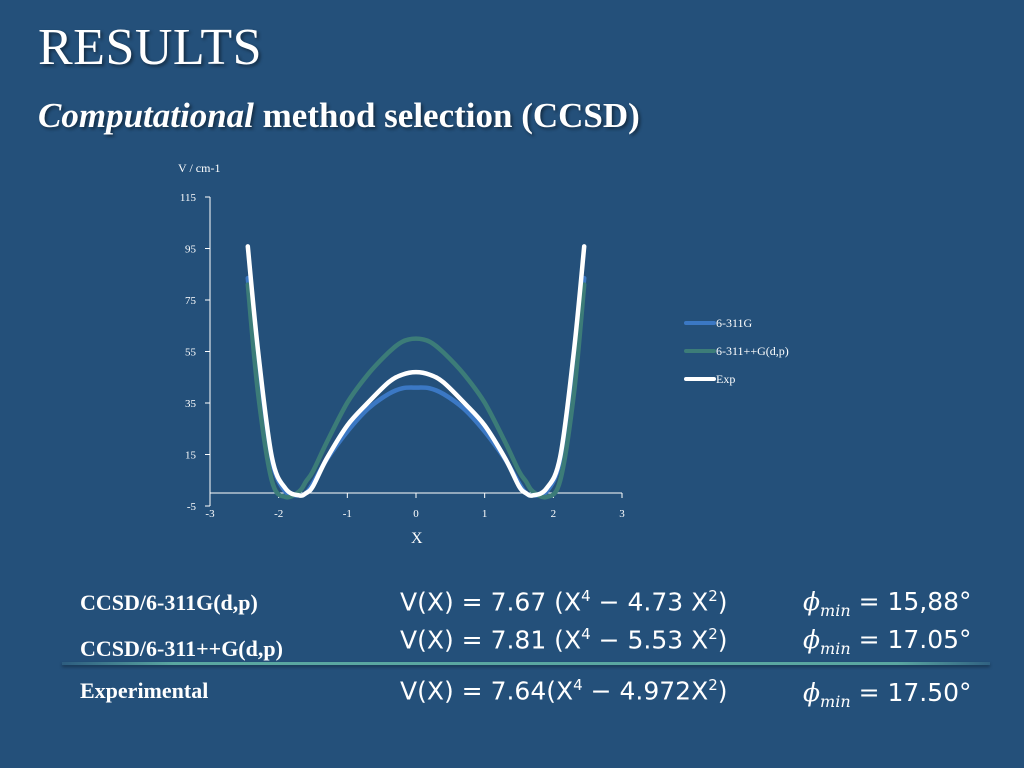 The image size is (1024, 768). I want to click on series-layer, so click(416, 372).